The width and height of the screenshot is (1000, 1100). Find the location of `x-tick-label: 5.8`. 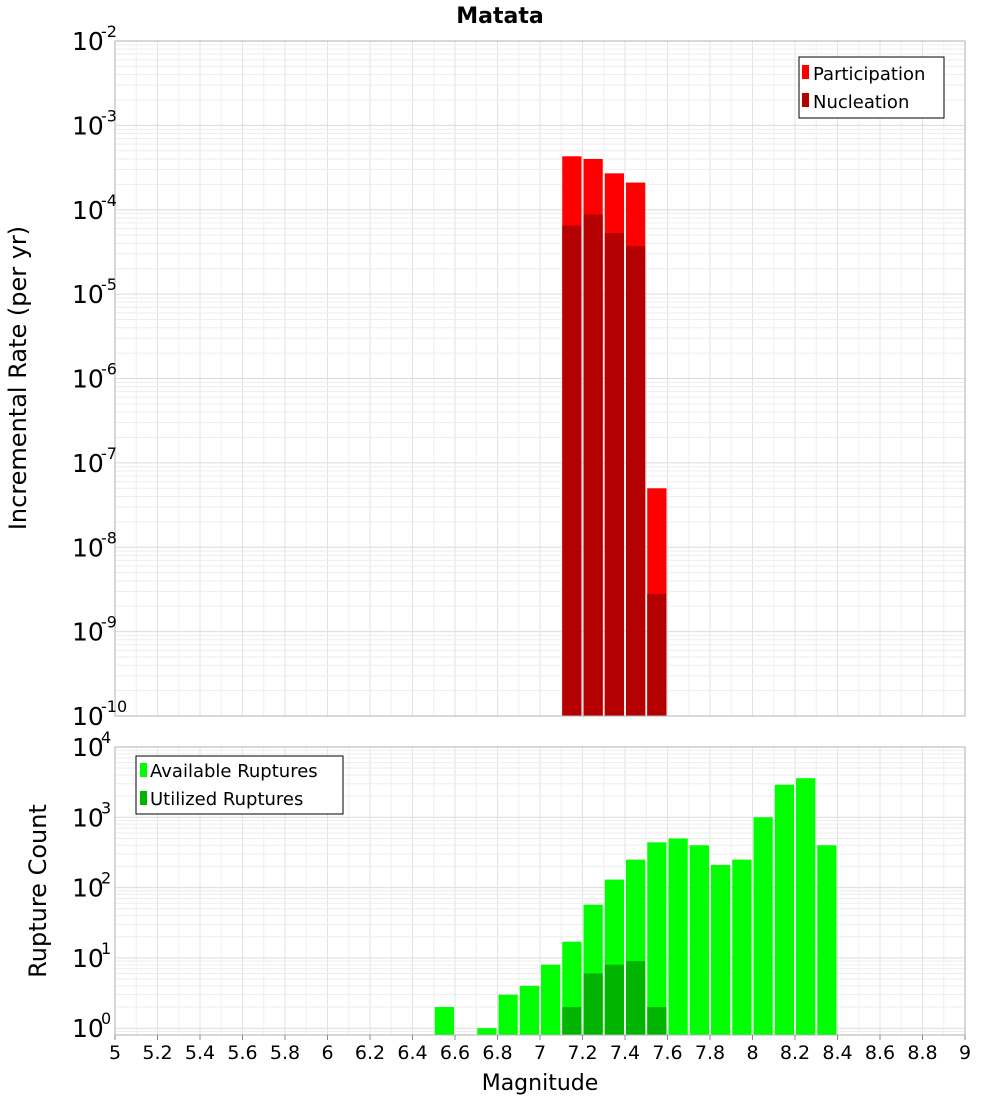

x-tick-label: 5.8 is located at coordinates (285, 1053).